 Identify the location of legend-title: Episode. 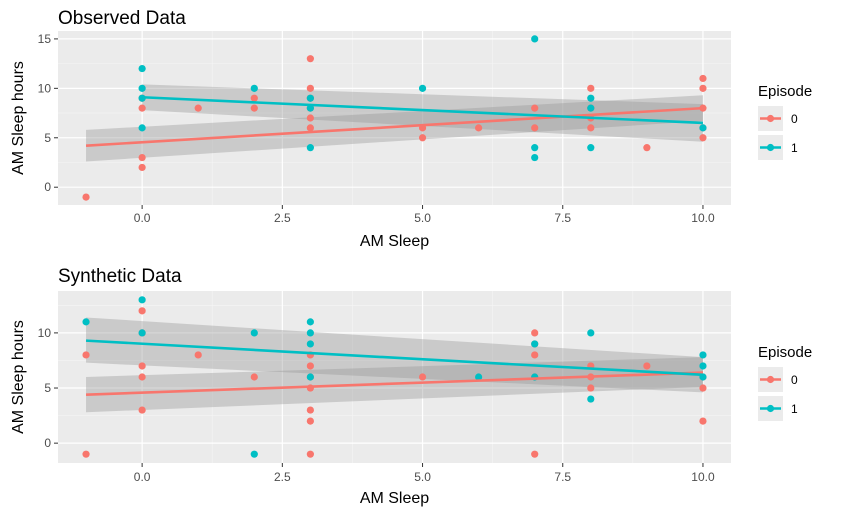
(785, 352).